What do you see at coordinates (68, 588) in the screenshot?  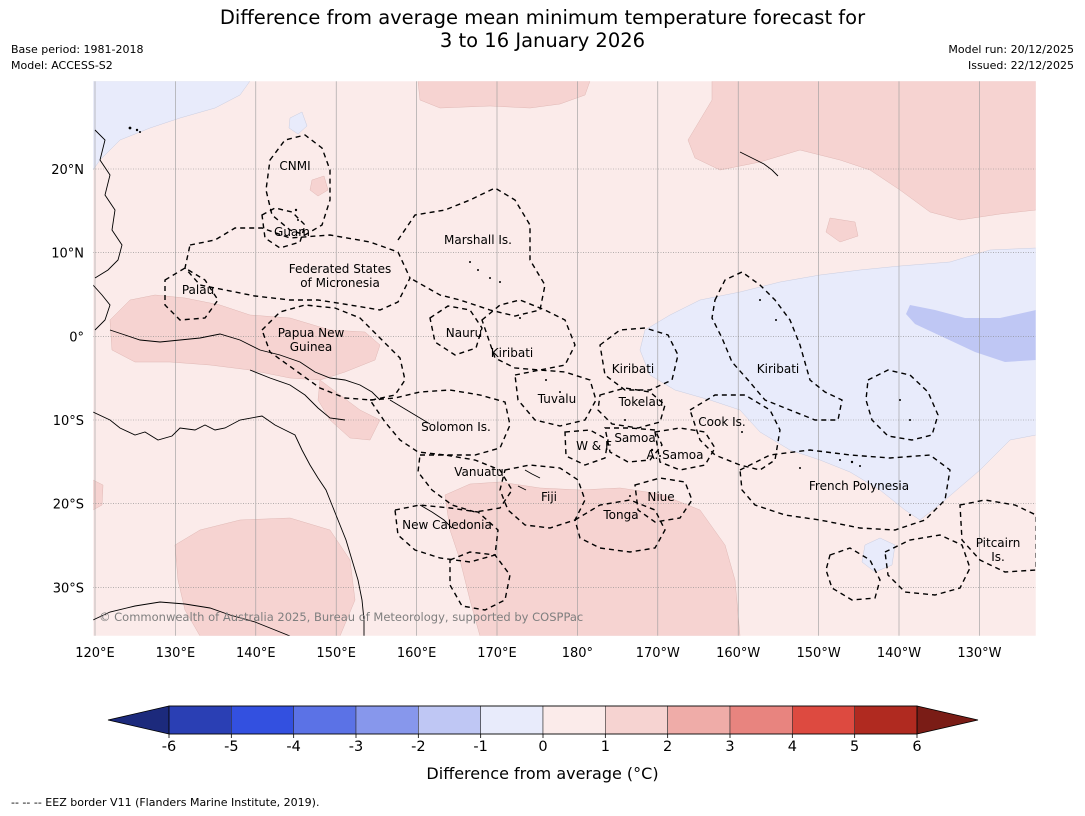 I see `latitude-tick-label: 30°S` at bounding box center [68, 588].